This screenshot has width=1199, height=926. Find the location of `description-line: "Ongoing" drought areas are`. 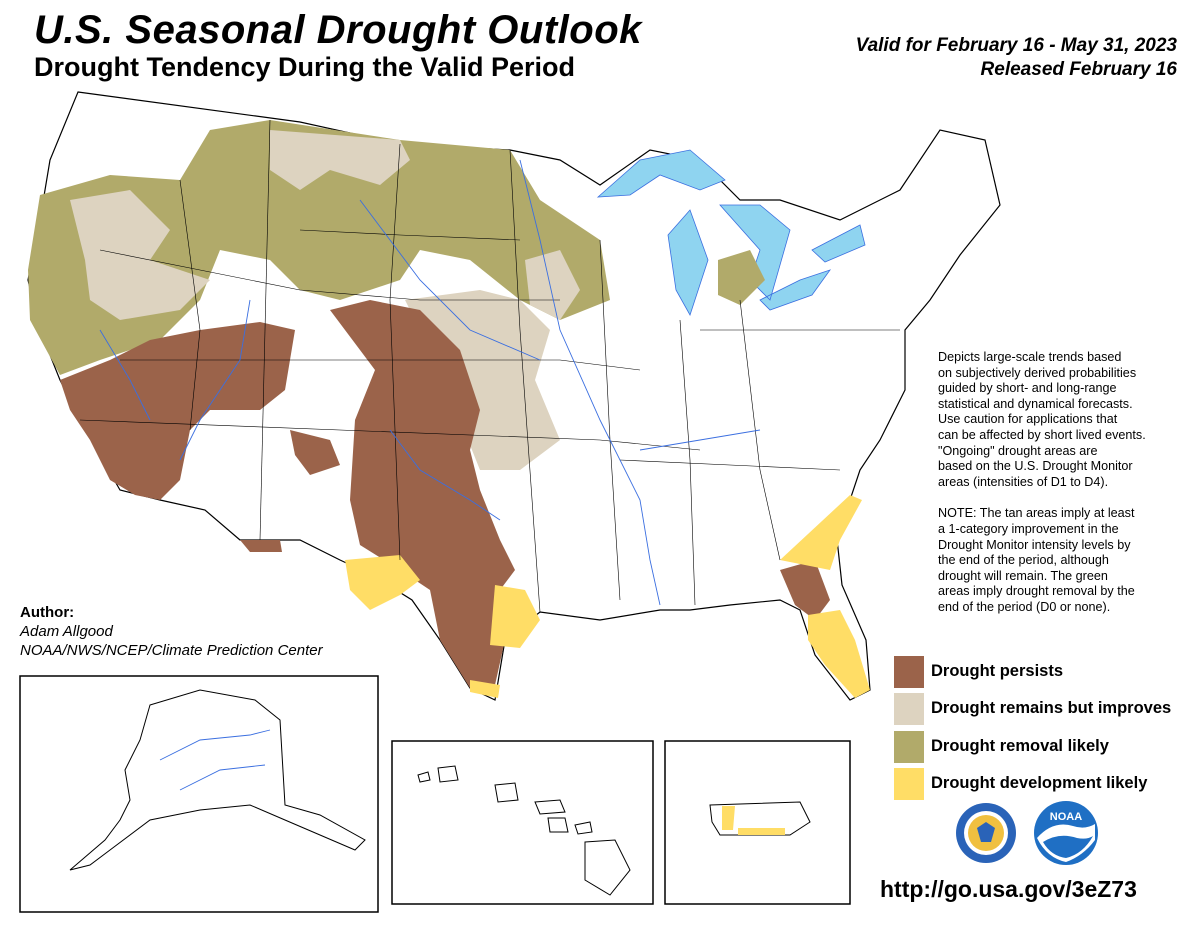

description-line: "Ongoing" drought areas are is located at coordinates (1018, 450).